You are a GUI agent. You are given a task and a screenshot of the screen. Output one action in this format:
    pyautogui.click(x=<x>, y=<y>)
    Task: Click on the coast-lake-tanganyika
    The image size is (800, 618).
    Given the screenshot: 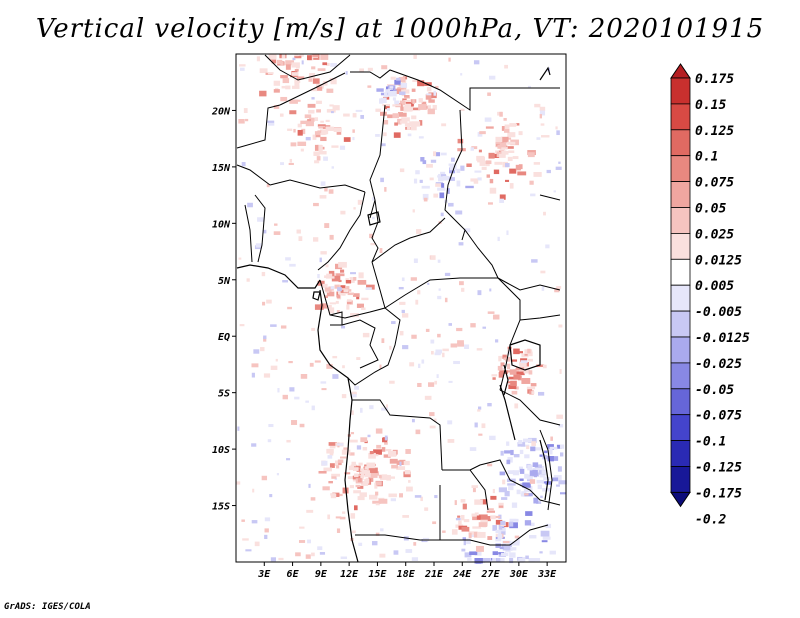 What is the action you would take?
    pyautogui.click(x=507, y=412)
    